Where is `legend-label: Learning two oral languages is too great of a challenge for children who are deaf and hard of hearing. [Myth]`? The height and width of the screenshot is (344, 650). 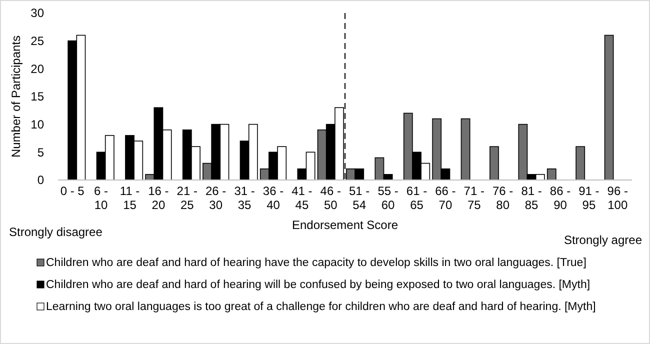 legend-label: Learning two oral languages is too great of a challenge for children who are deaf and hard of hearing. [Myth] is located at coordinates (321, 307).